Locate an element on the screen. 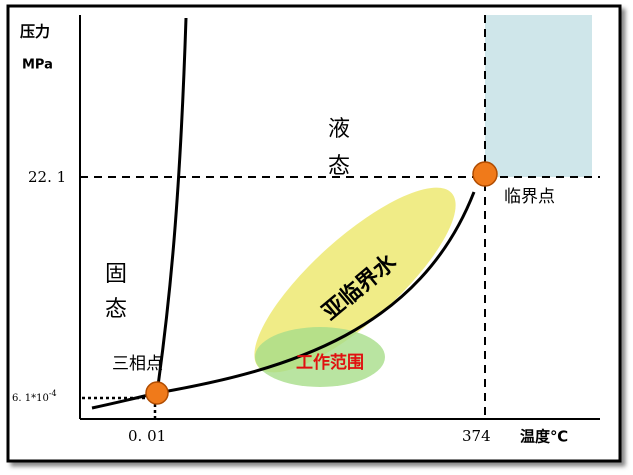  supercritical-region is located at coordinates (538, 96).